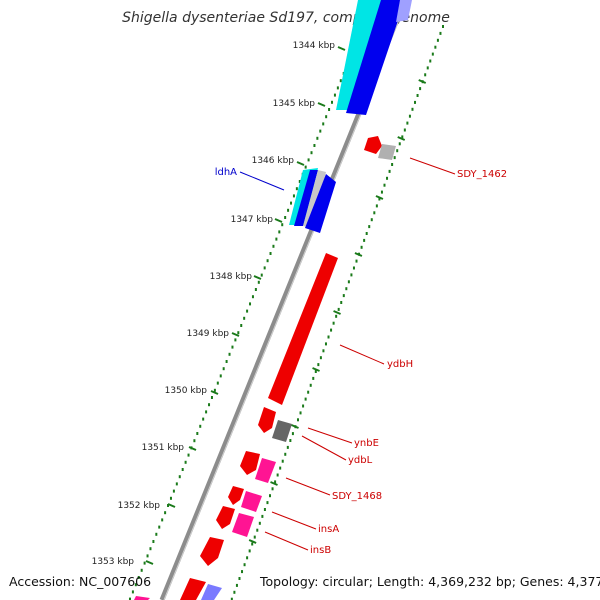 This screenshot has height=600, width=600. I want to click on feature-insA, so click(251, 501).